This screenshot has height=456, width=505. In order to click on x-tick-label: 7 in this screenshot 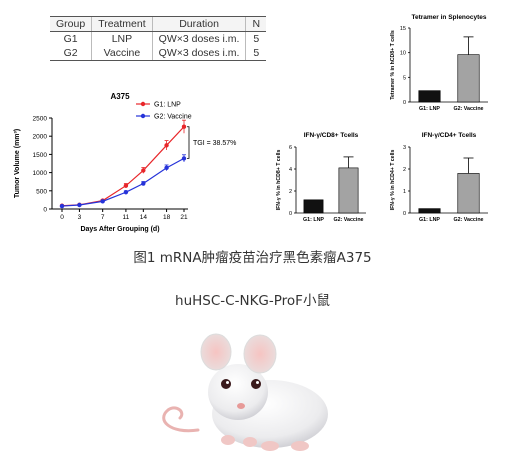, I will do `click(103, 217)`.